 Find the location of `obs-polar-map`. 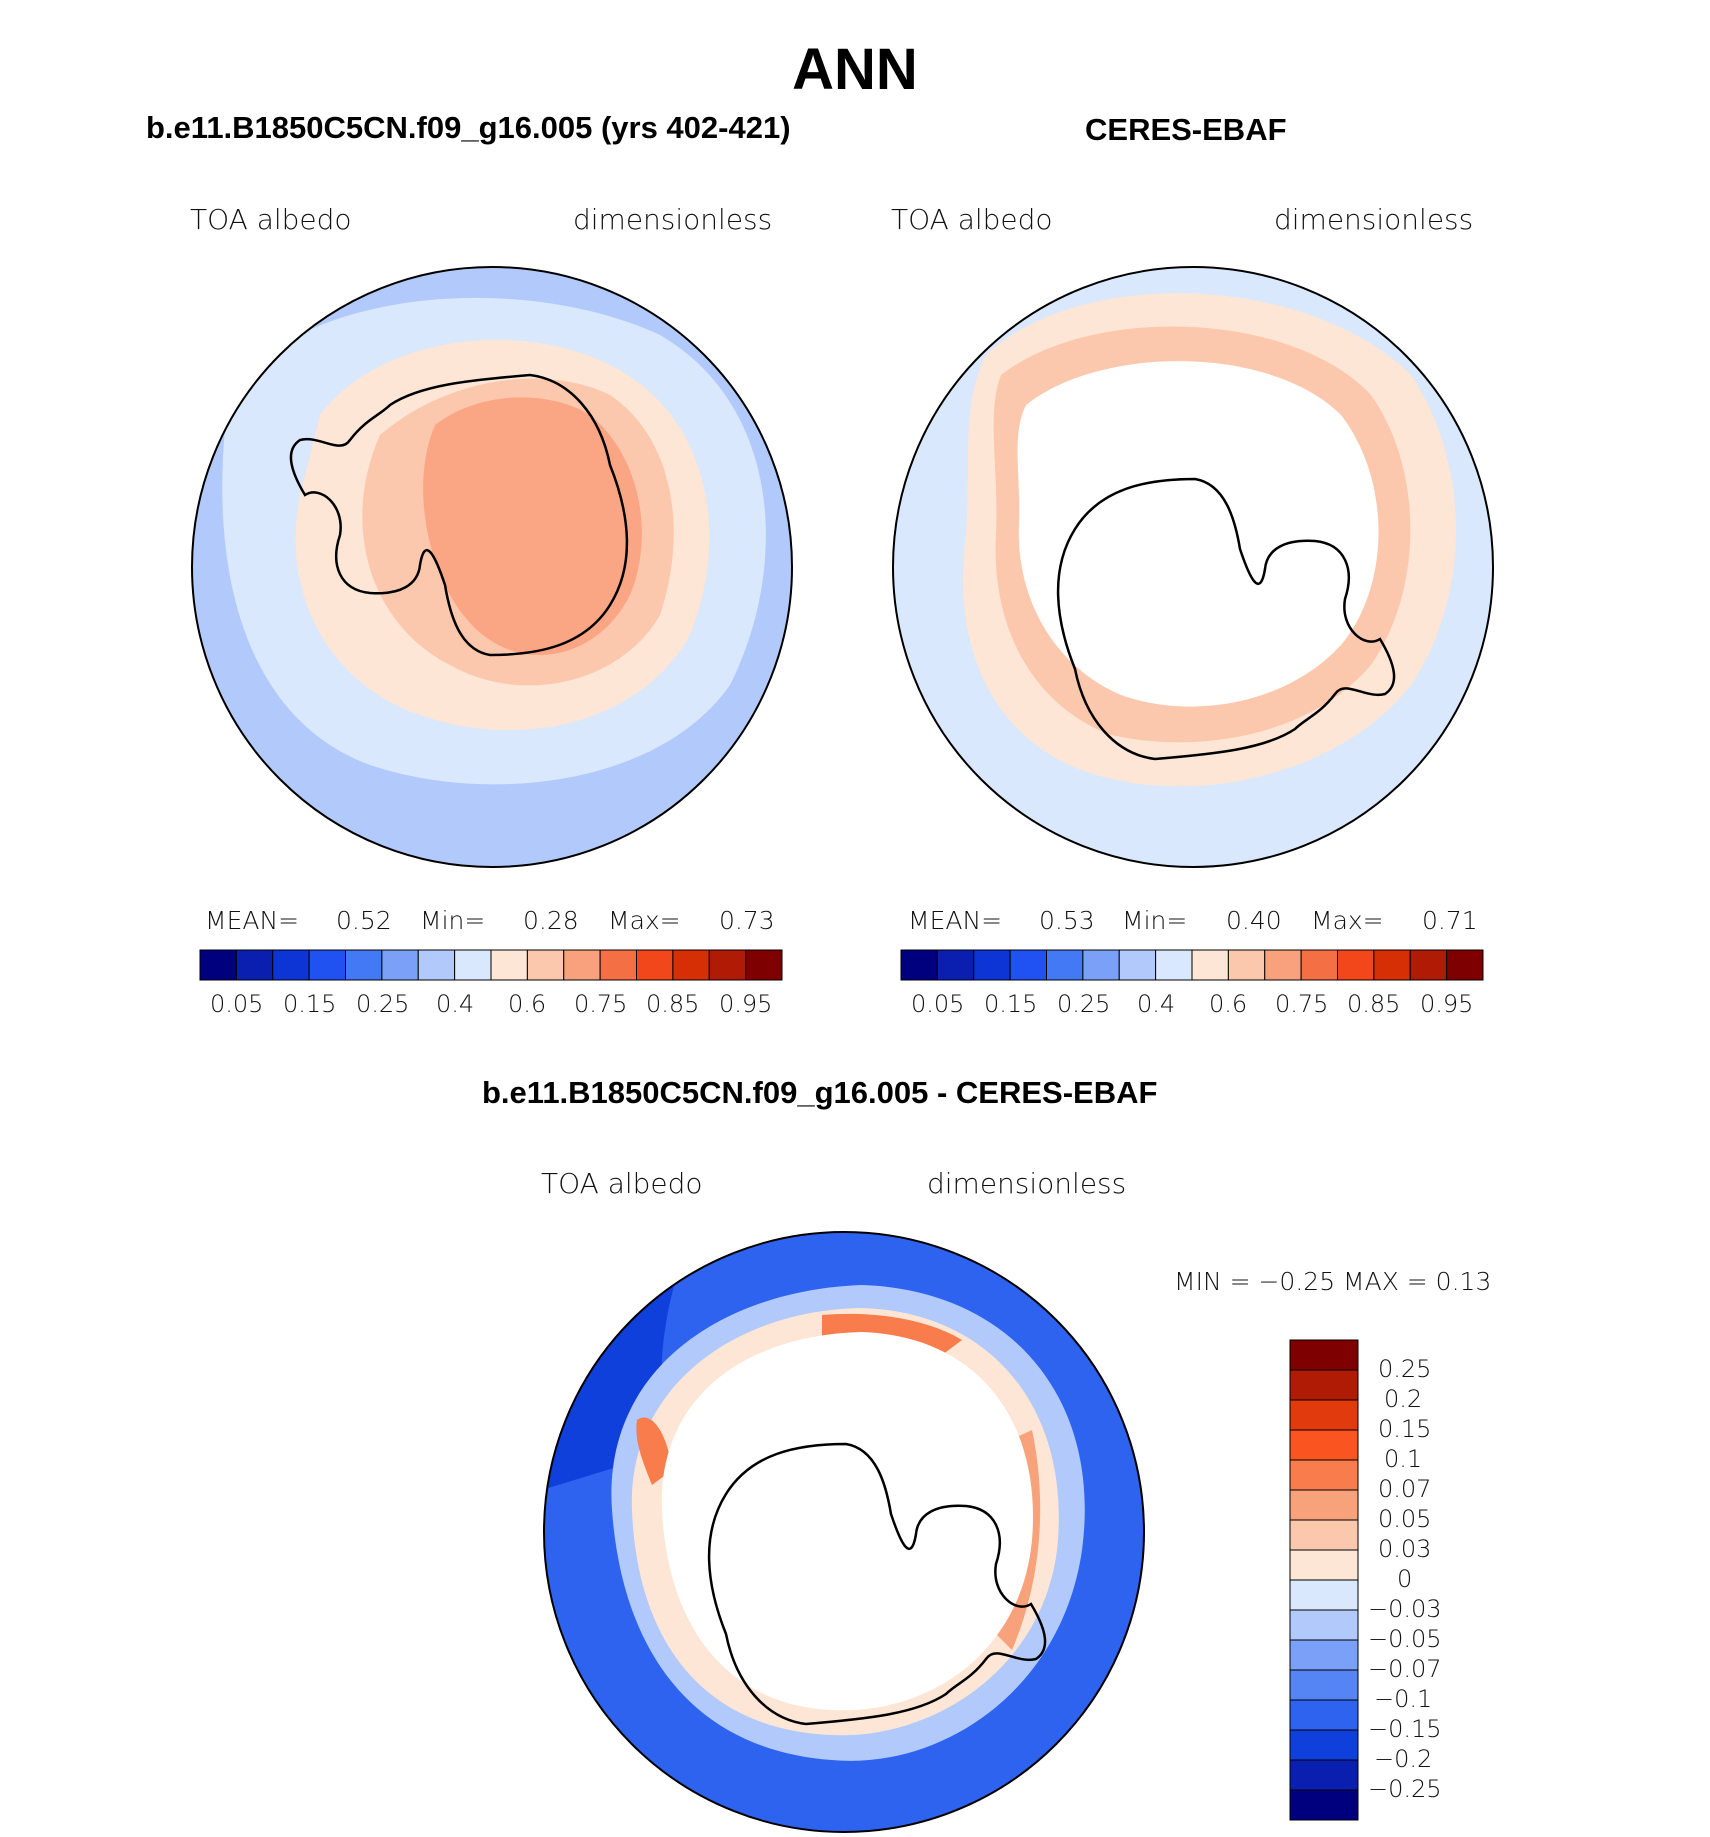

obs-polar-map is located at coordinates (1193, 567).